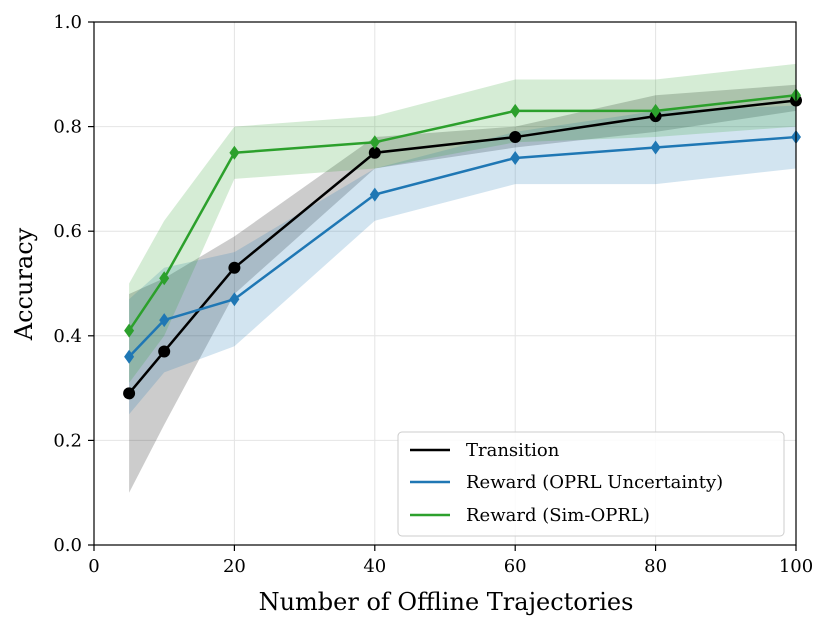  I want to click on x-tick-label: 20, so click(234, 566).